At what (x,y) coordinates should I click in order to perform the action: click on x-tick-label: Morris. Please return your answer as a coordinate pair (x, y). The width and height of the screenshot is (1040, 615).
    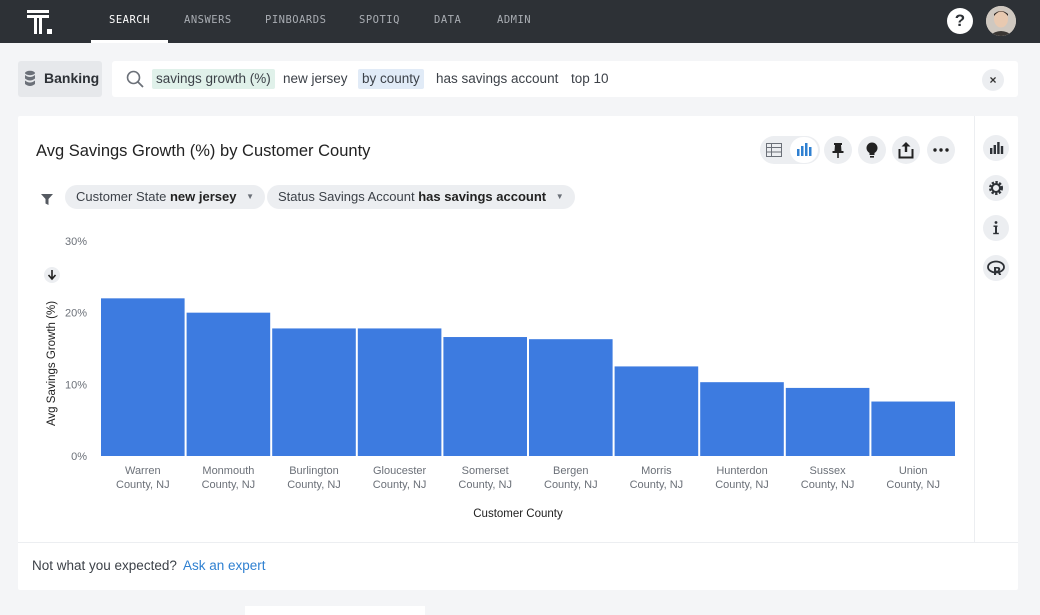
    Looking at the image, I should click on (656, 471).